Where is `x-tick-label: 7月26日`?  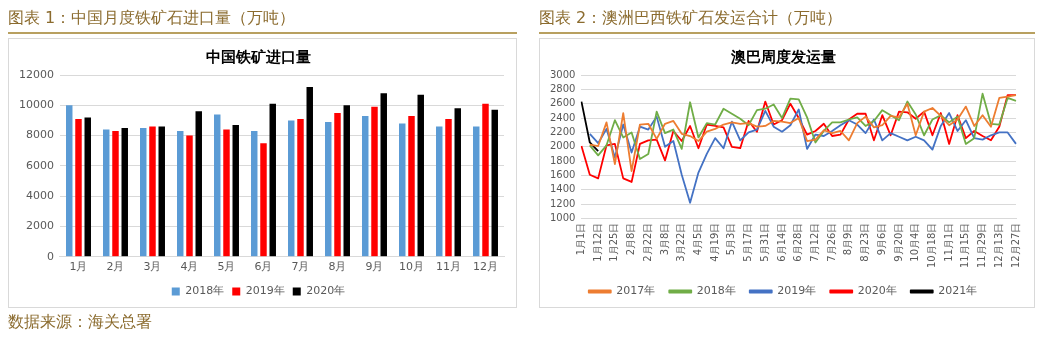 x-tick-label: 7月26日 is located at coordinates (831, 242).